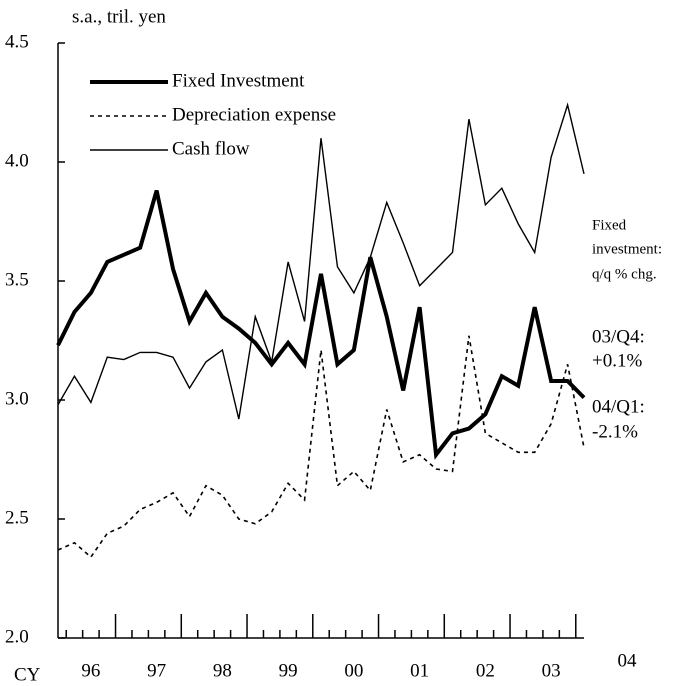 This screenshot has width=680, height=686. Describe the element at coordinates (627, 249) in the screenshot. I see `annotation: investment:` at that location.